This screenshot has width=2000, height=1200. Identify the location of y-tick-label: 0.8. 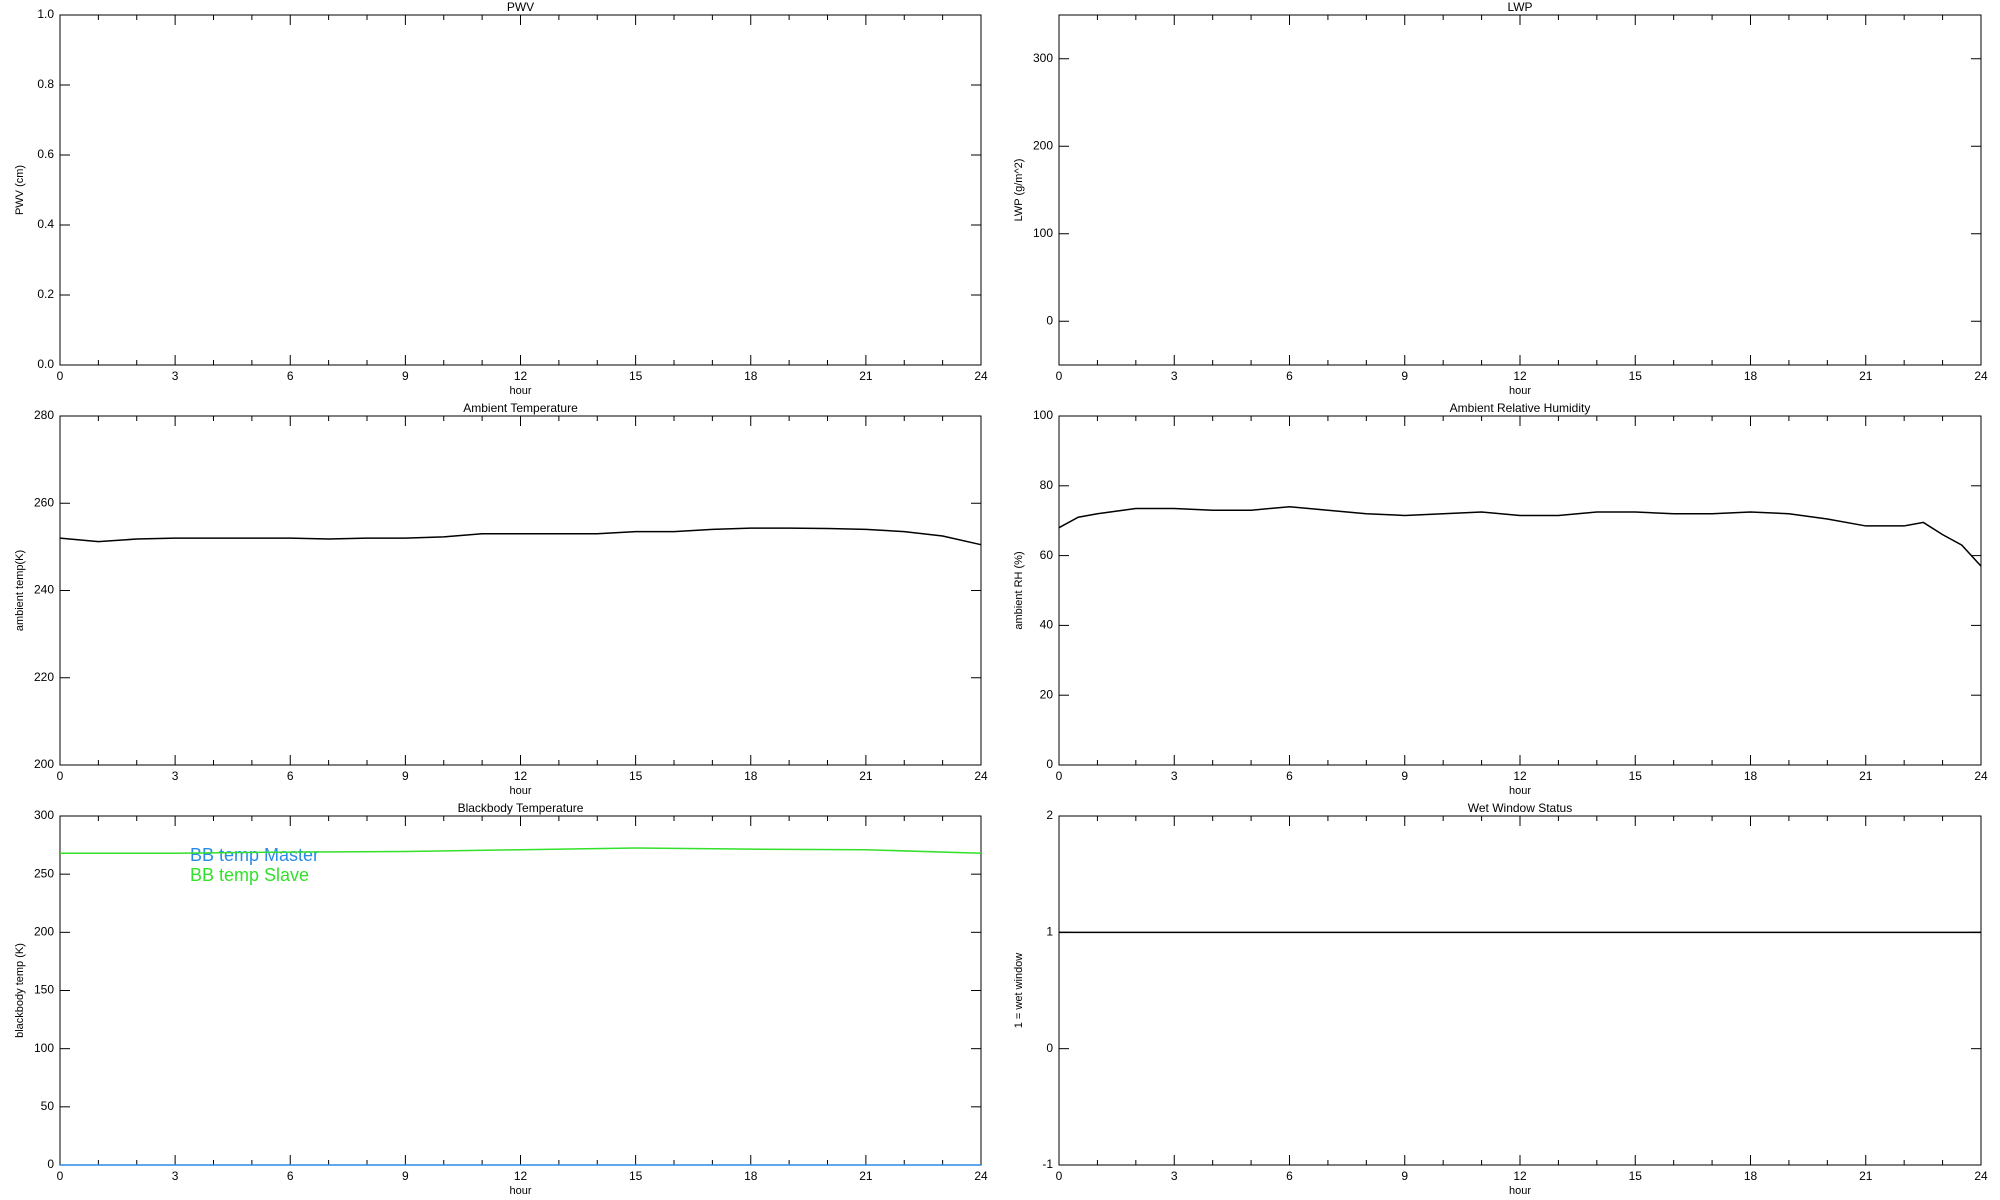
(45, 84).